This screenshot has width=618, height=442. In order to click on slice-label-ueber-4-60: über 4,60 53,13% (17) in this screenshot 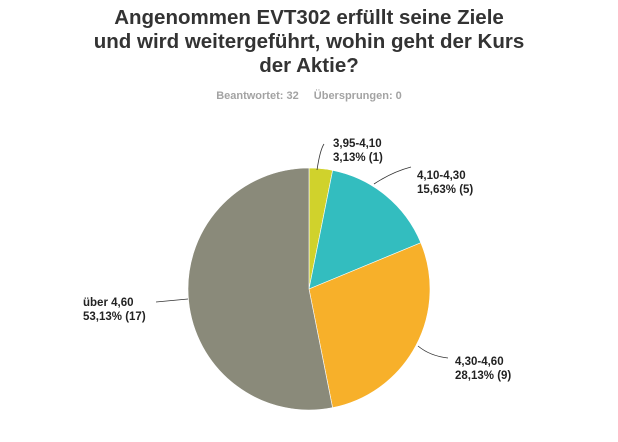, I will do `click(114, 310)`.